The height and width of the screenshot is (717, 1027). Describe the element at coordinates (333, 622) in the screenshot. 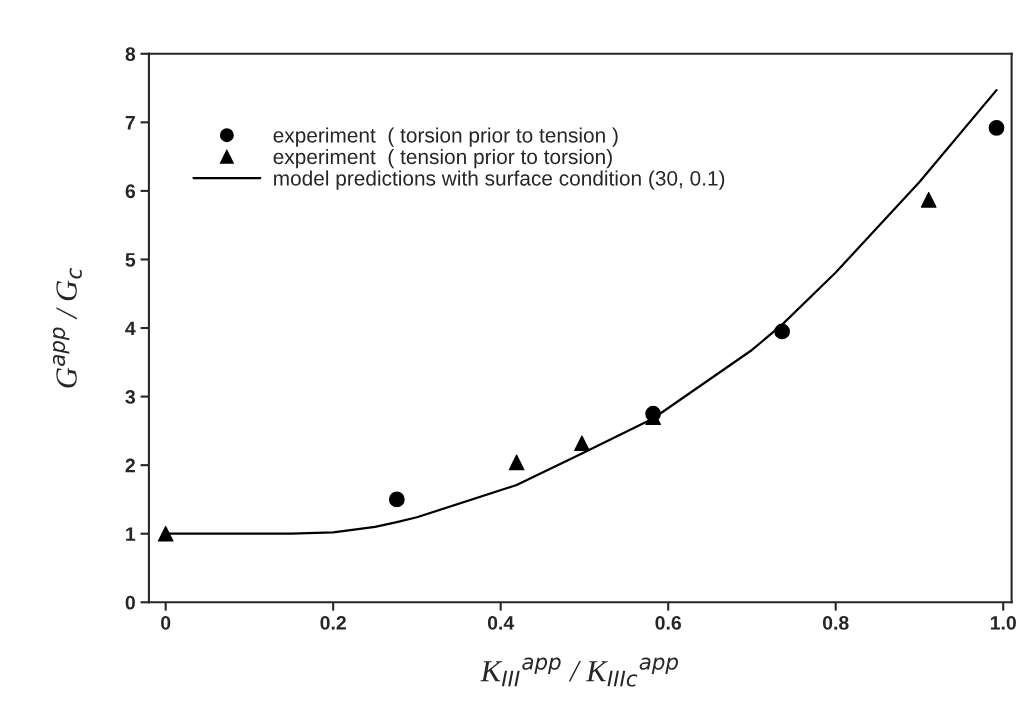

I see `x-tick-label: 0.2` at that location.